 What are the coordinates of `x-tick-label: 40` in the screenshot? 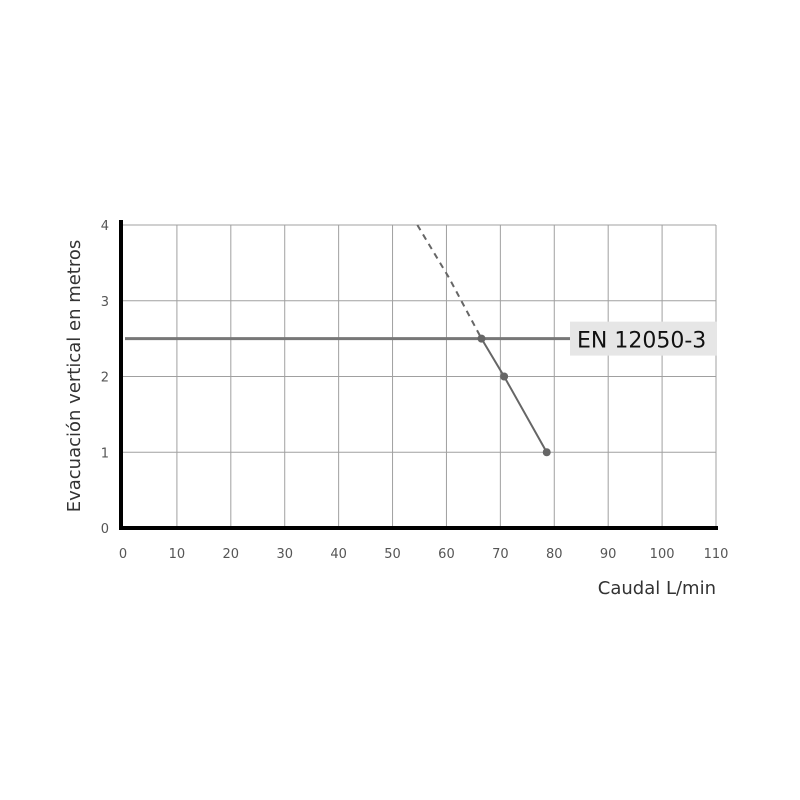 It's located at (338, 554).